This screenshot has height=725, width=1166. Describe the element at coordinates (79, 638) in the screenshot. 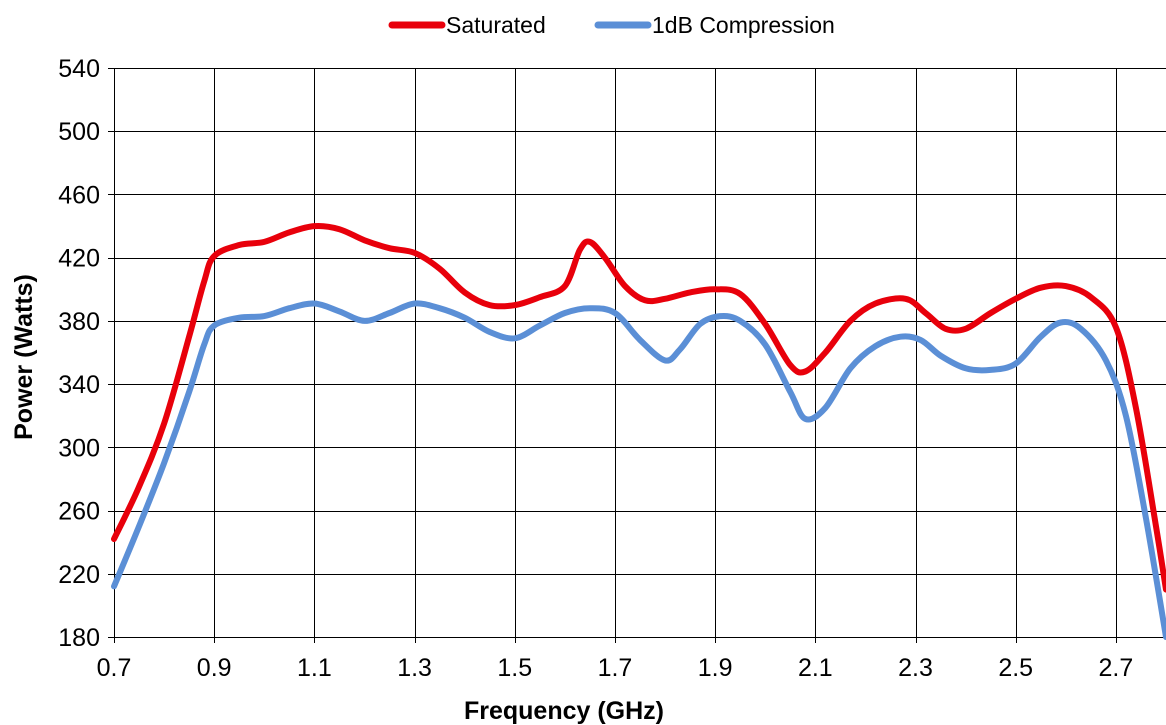

I see `y-tick-label: 180` at that location.